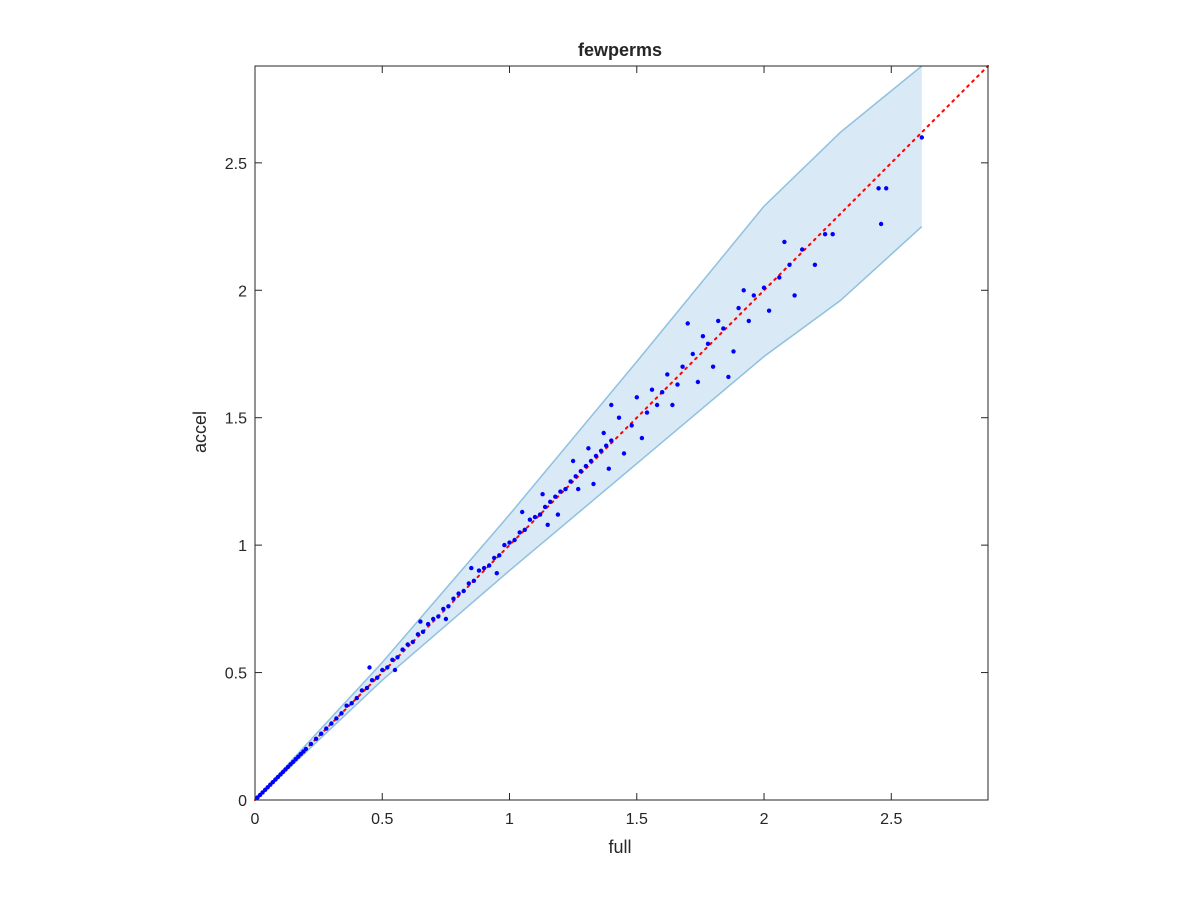 This screenshot has width=1200, height=905. What do you see at coordinates (236, 419) in the screenshot?
I see `y-tick-label: 1.5` at bounding box center [236, 419].